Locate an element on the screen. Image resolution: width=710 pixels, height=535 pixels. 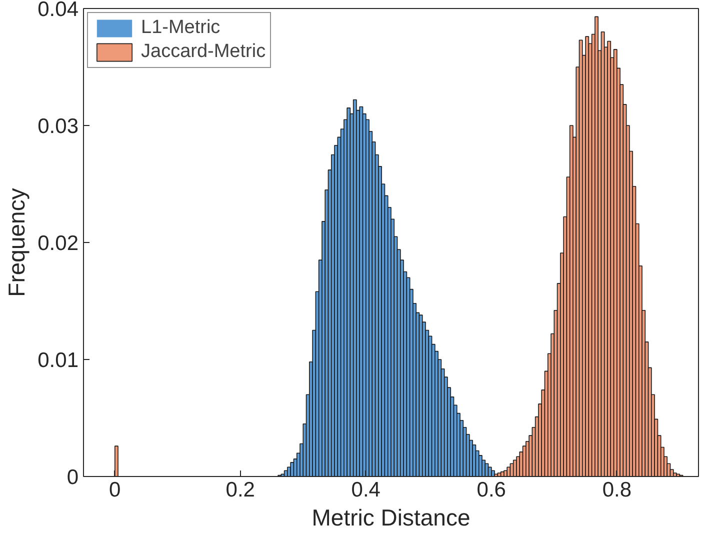
legend-label: L1-Metric is located at coordinates (180, 28).